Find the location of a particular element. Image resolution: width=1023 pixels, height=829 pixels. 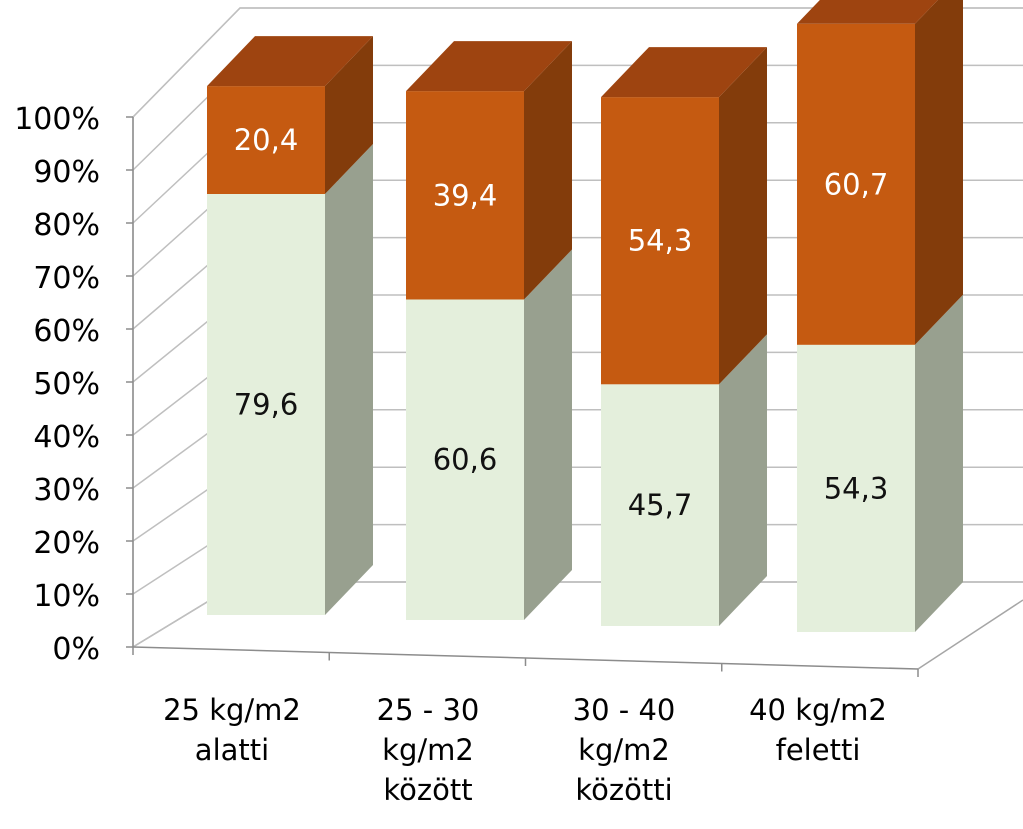

bar-value-label: 39,4 is located at coordinates (465, 195).